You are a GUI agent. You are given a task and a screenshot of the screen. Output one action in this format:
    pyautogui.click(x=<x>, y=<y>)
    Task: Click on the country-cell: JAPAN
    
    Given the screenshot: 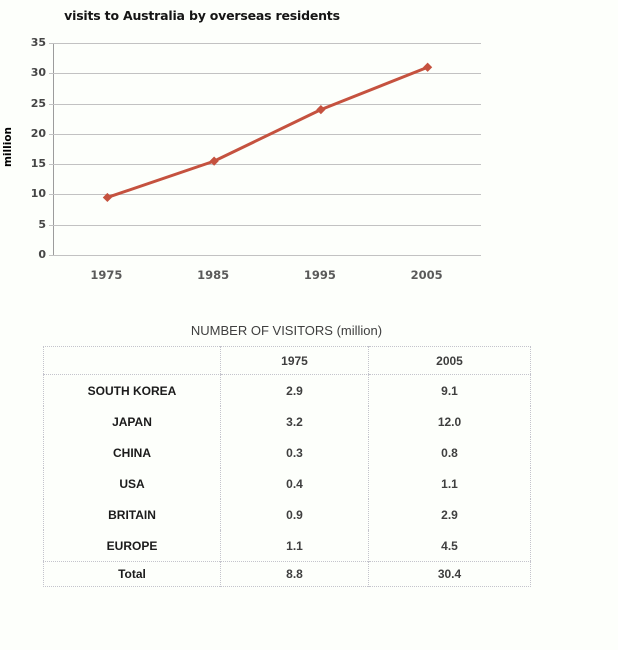 What is the action you would take?
    pyautogui.click(x=132, y=421)
    